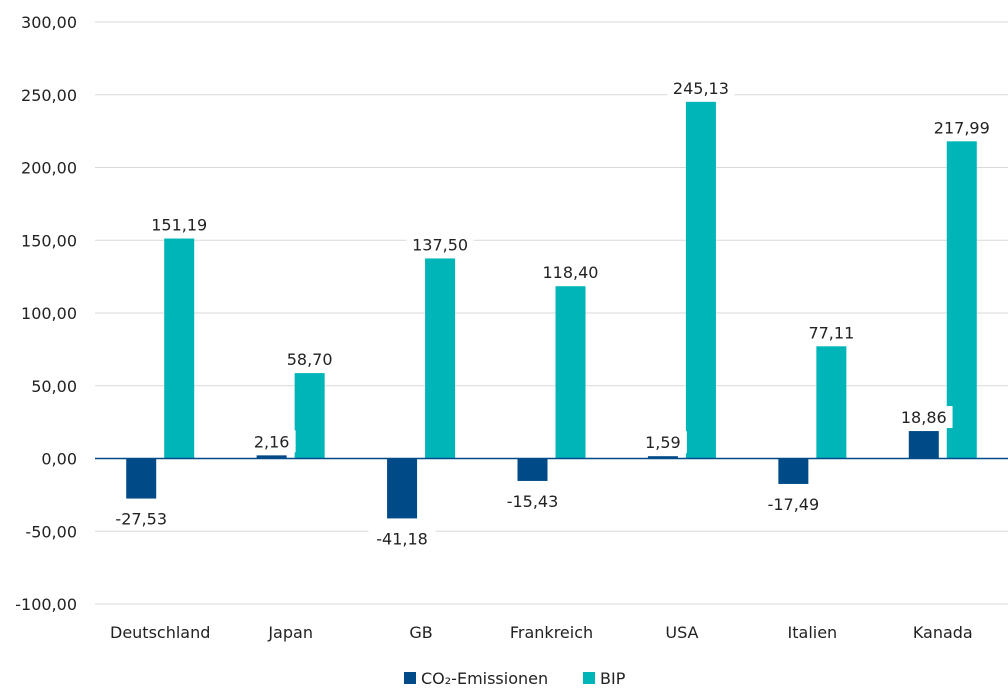 The width and height of the screenshot is (1008, 689). Describe the element at coordinates (589, 678) in the screenshot. I see `legend-swatch-bip` at that location.